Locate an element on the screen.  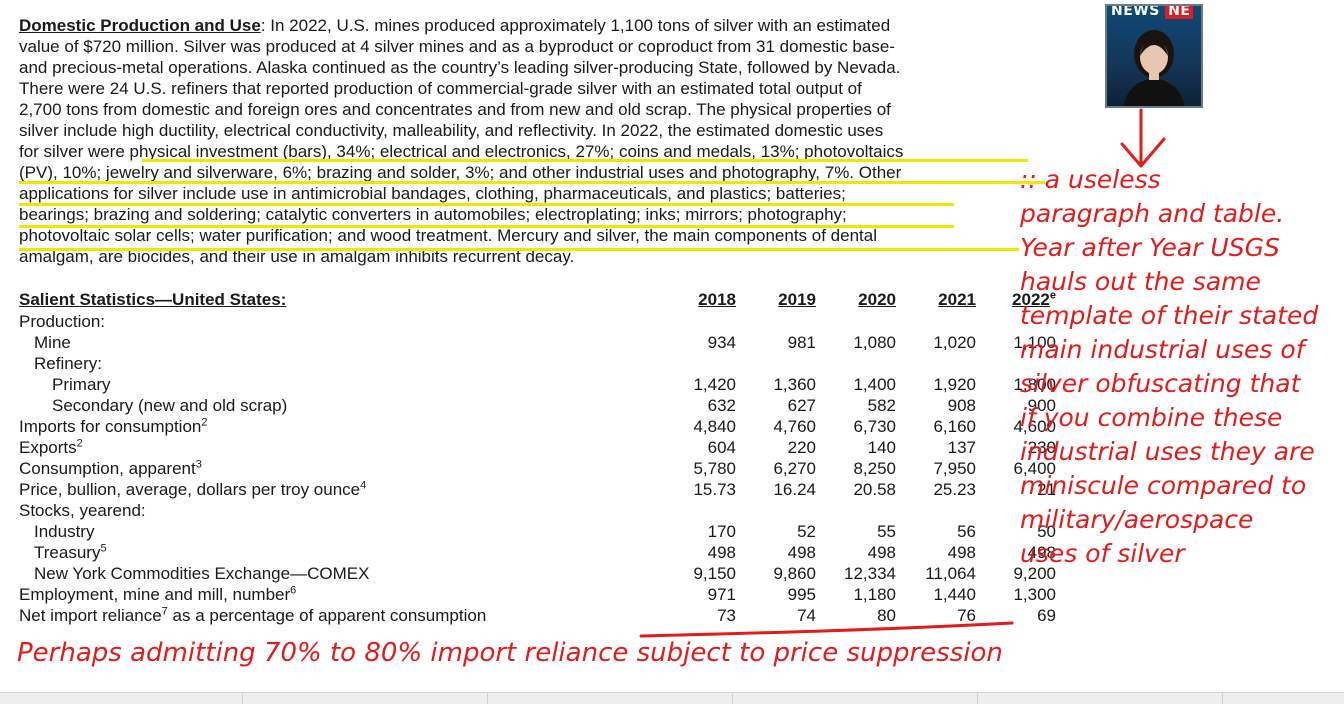
table-cell: 6,730 is located at coordinates (874, 426).